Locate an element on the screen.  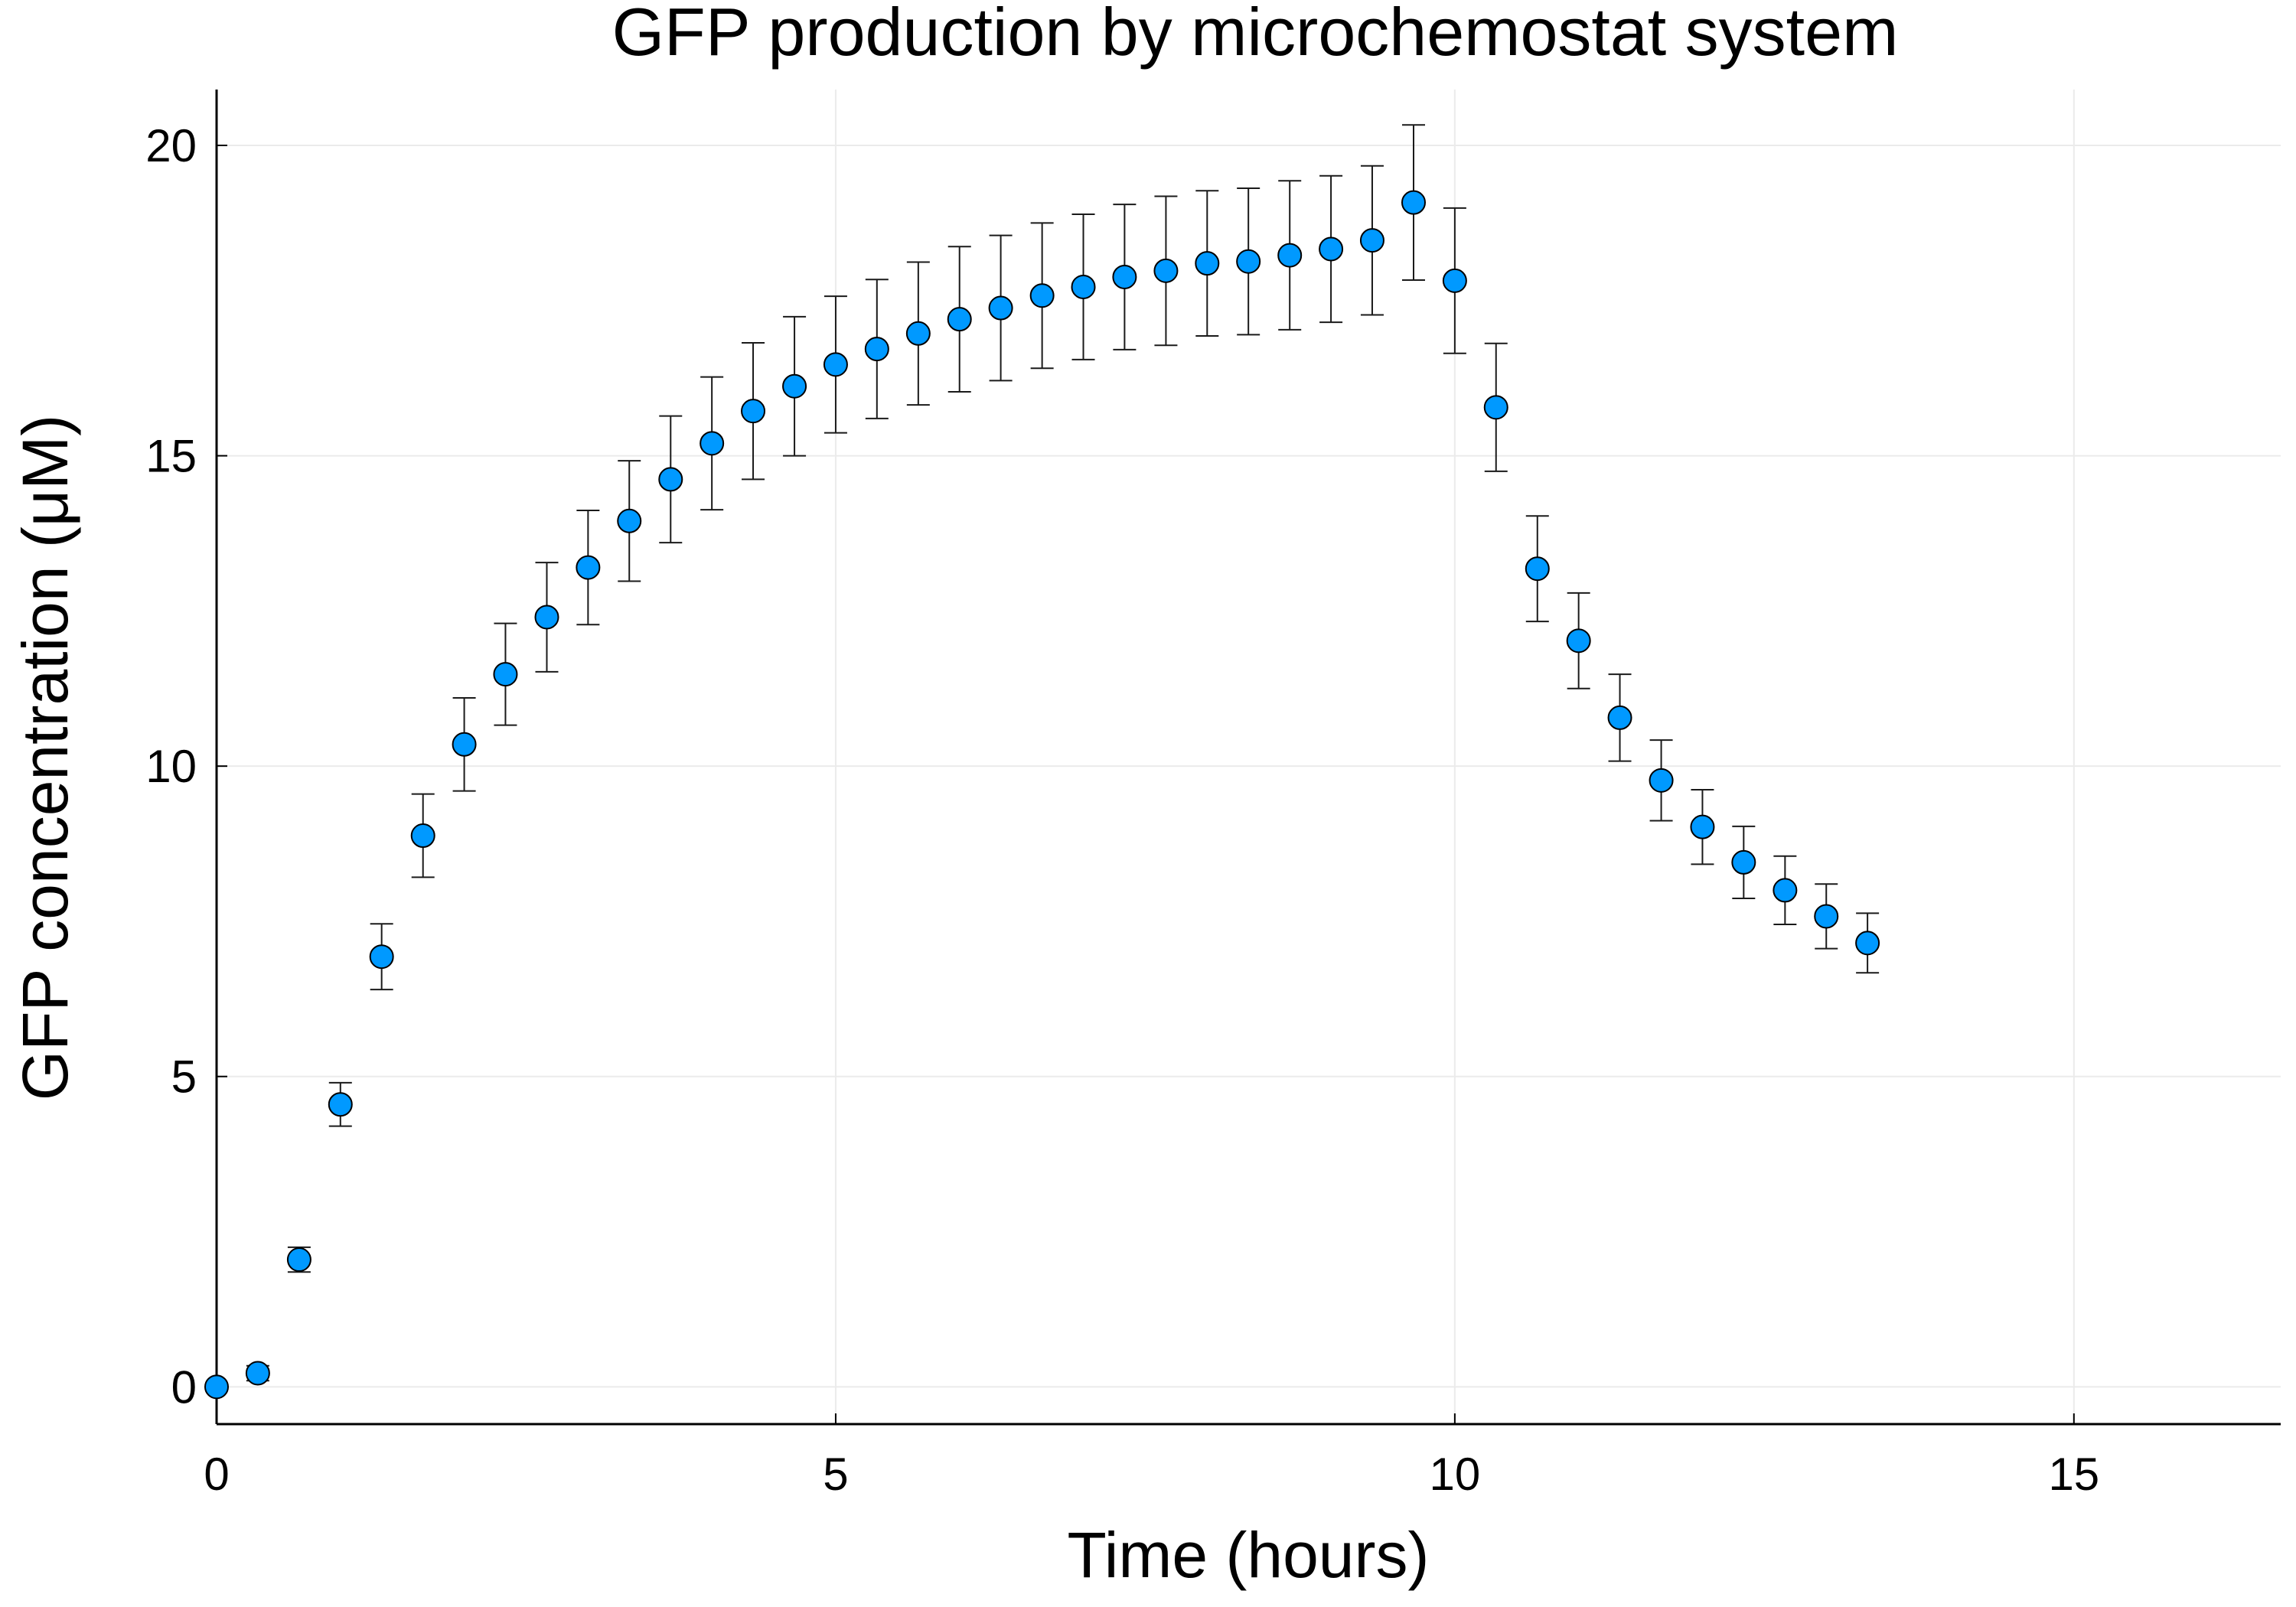
x-axis-label: Time (hours) is located at coordinates (1249, 1555).